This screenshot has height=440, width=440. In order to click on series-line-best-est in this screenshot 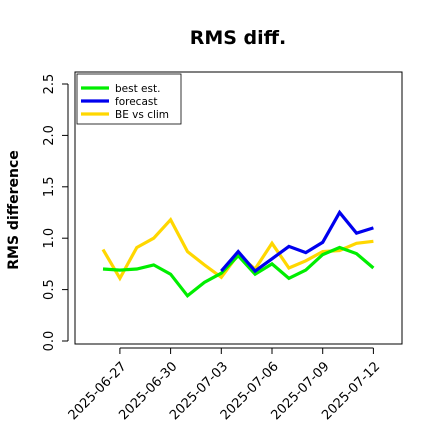, I will do `click(238, 272)`.